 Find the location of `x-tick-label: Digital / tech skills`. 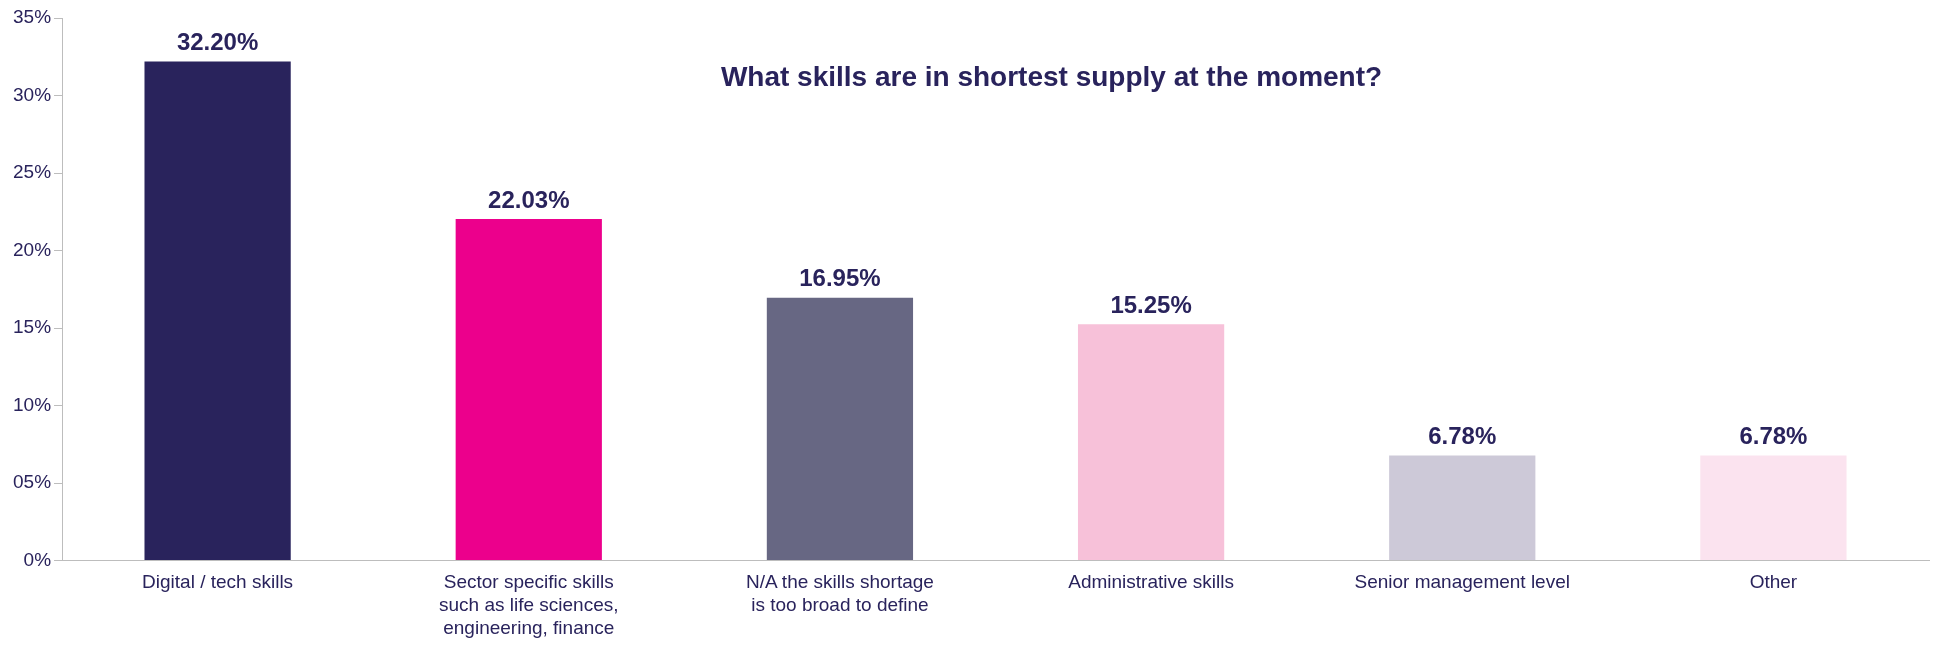

x-tick-label: Digital / tech skills is located at coordinates (218, 582).